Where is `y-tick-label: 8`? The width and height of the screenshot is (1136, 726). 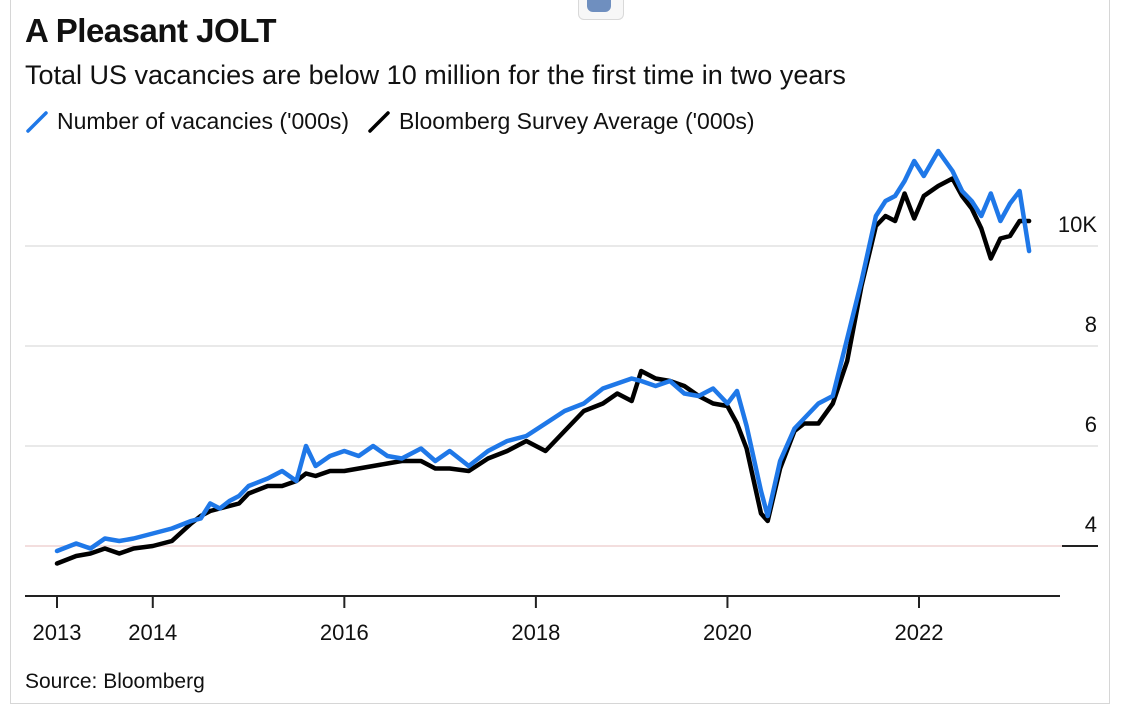
y-tick-label: 8 is located at coordinates (1091, 324).